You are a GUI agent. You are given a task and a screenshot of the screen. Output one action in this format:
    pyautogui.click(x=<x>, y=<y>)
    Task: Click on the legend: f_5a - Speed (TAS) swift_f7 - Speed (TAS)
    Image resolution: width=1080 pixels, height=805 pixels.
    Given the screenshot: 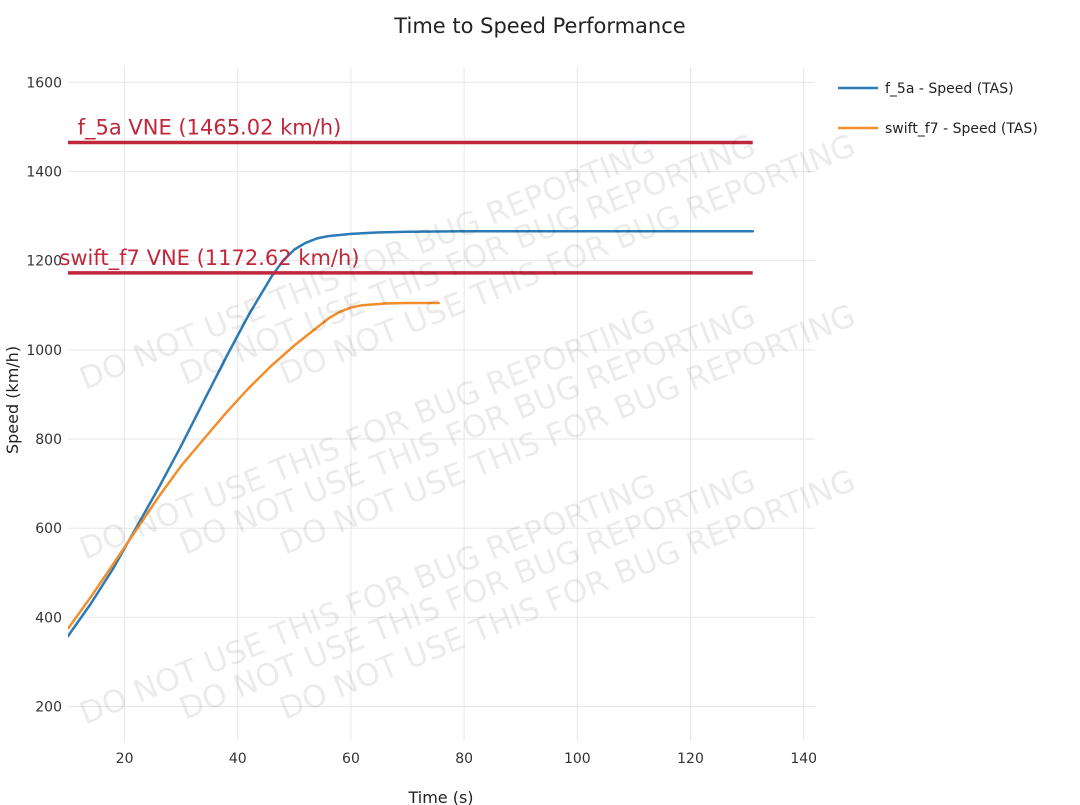 What is the action you would take?
    pyautogui.click(x=938, y=109)
    